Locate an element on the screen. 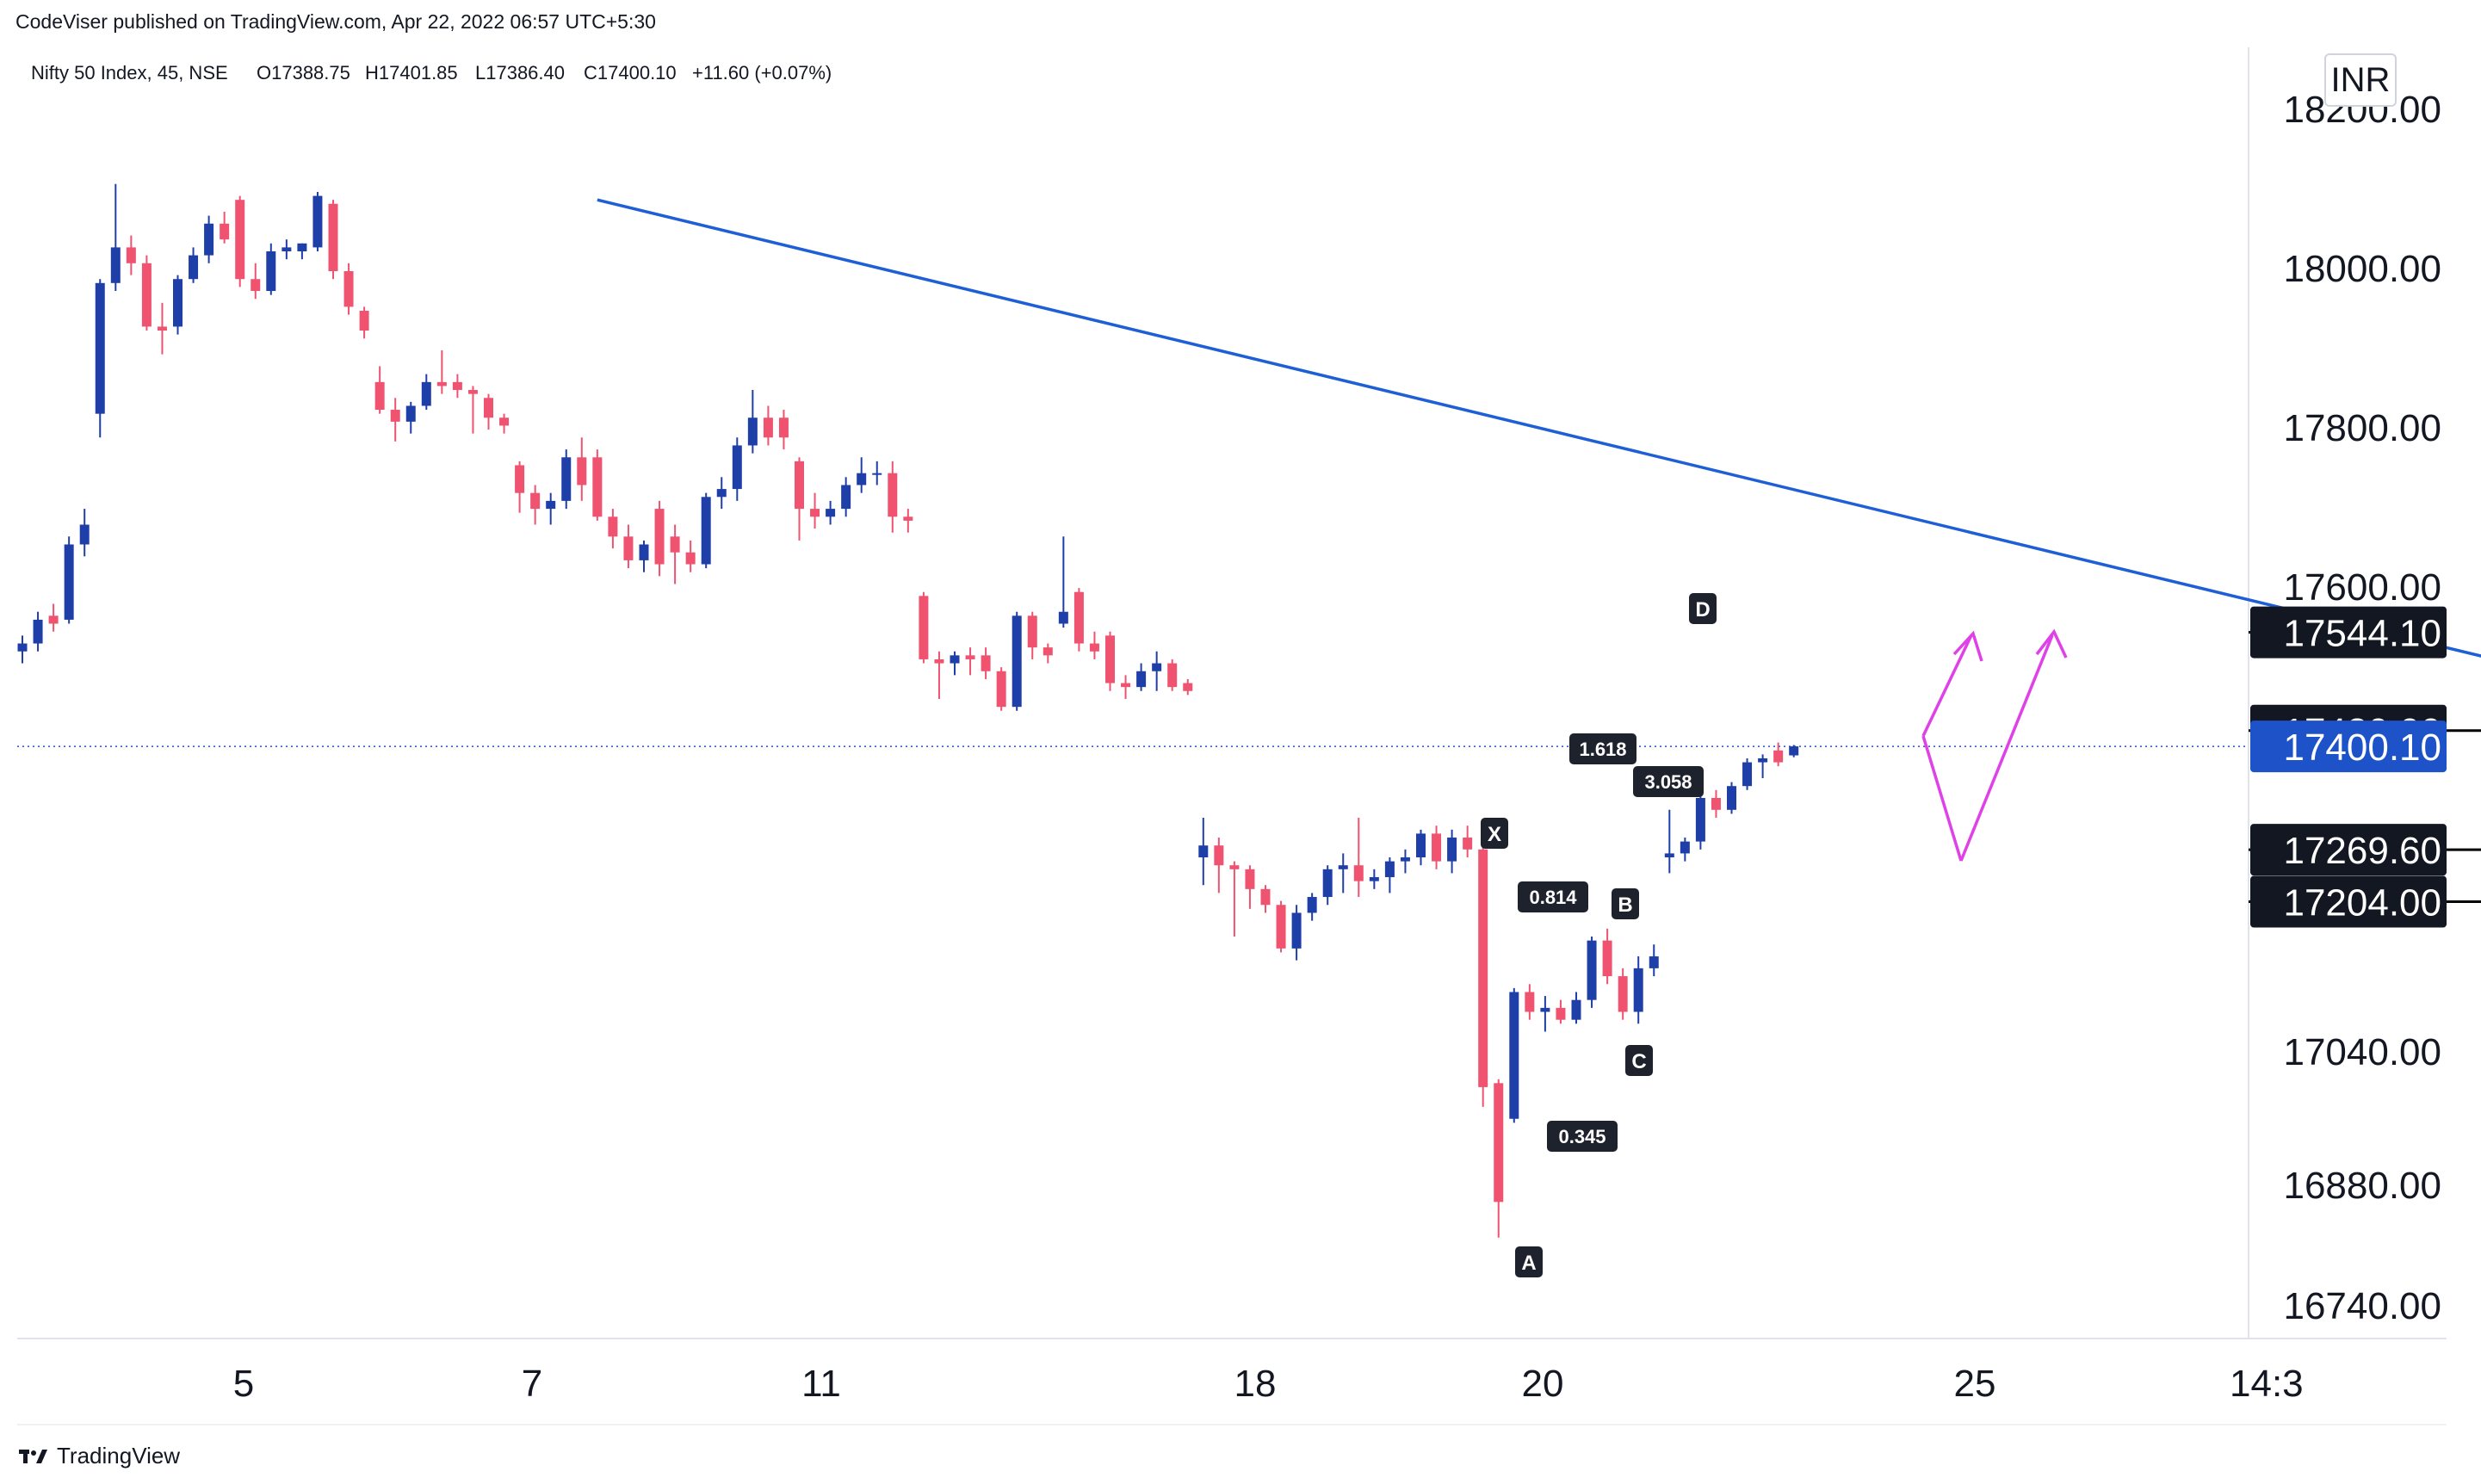  currency-button: INR is located at coordinates (2360, 80).